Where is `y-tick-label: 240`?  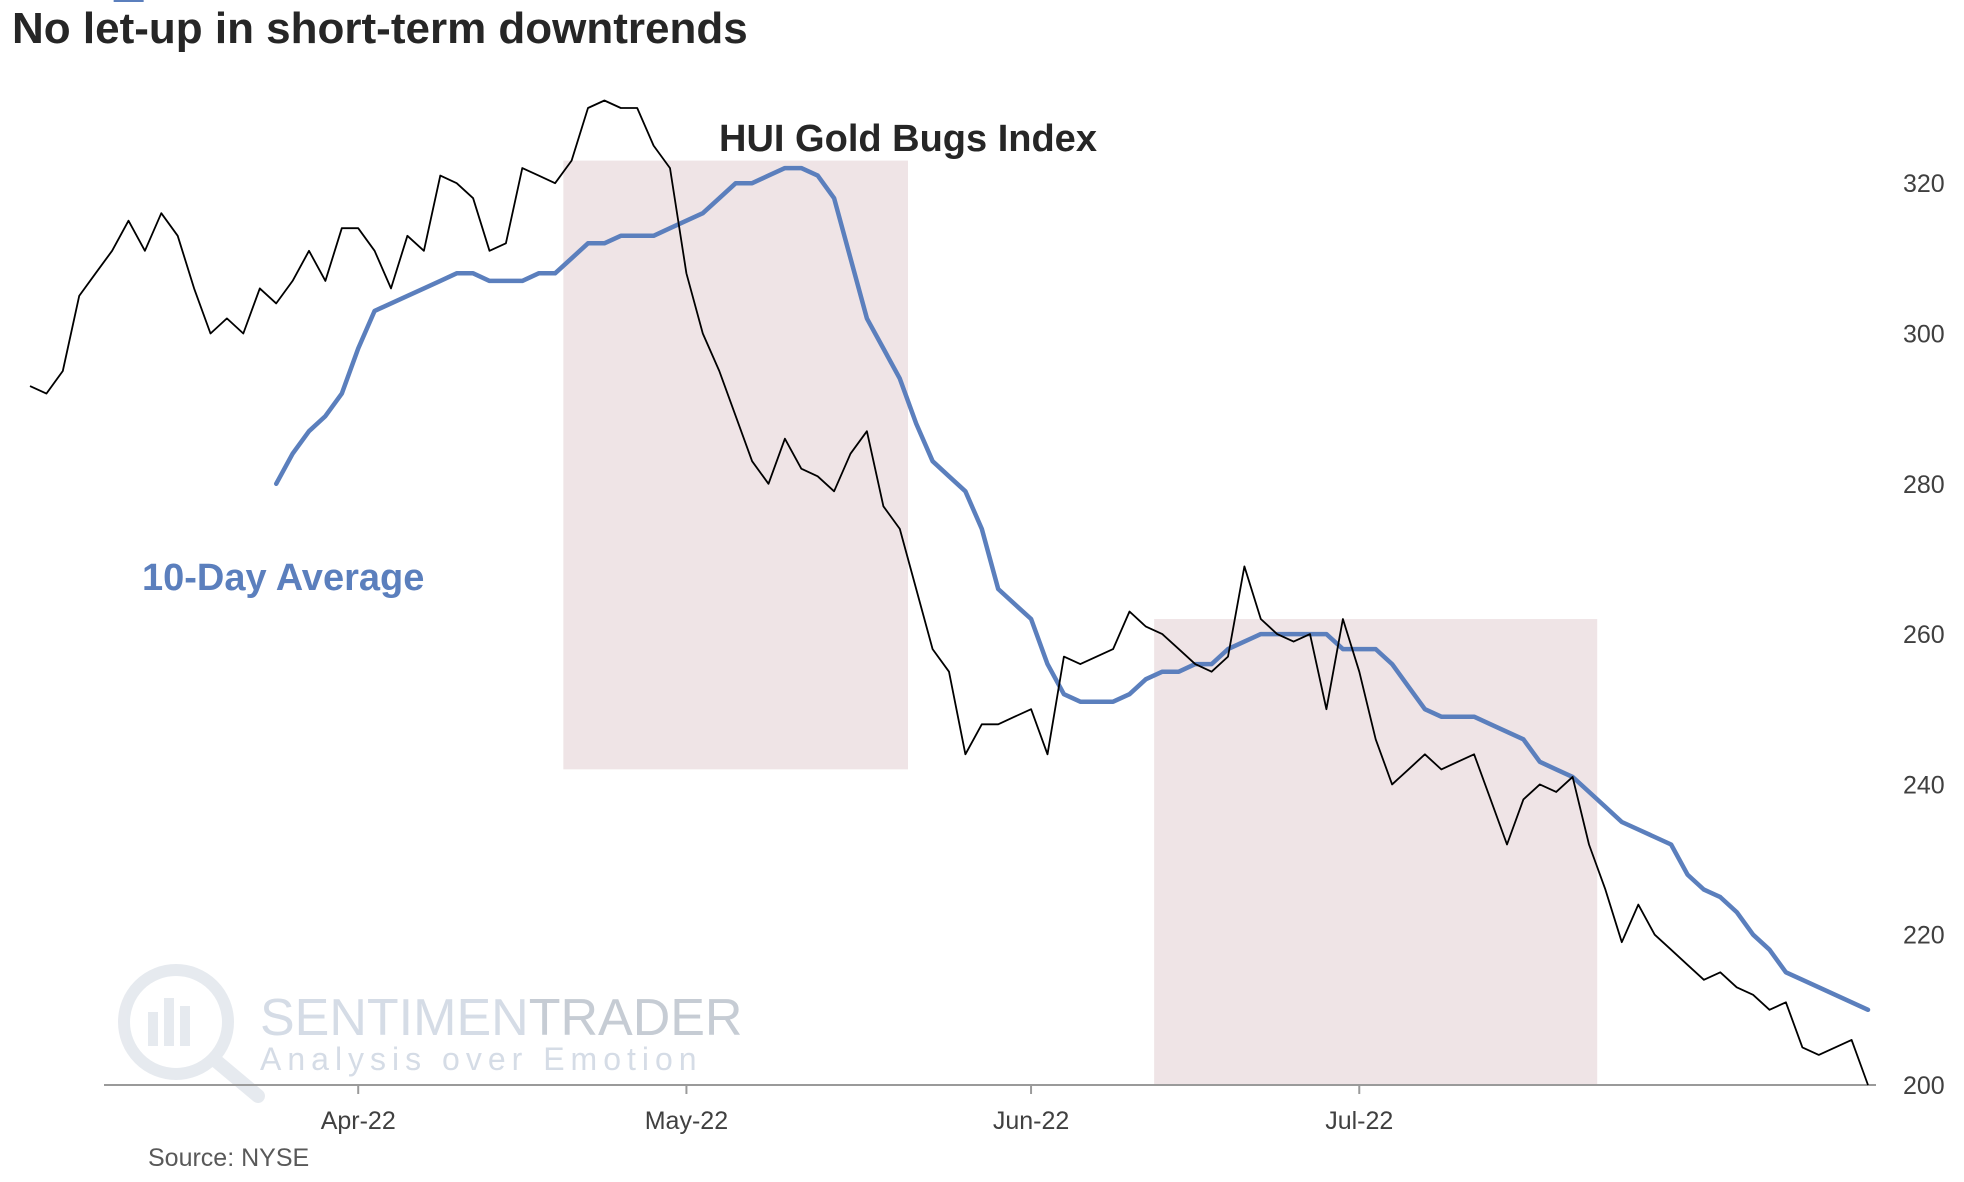
y-tick-label: 240 is located at coordinates (1924, 785).